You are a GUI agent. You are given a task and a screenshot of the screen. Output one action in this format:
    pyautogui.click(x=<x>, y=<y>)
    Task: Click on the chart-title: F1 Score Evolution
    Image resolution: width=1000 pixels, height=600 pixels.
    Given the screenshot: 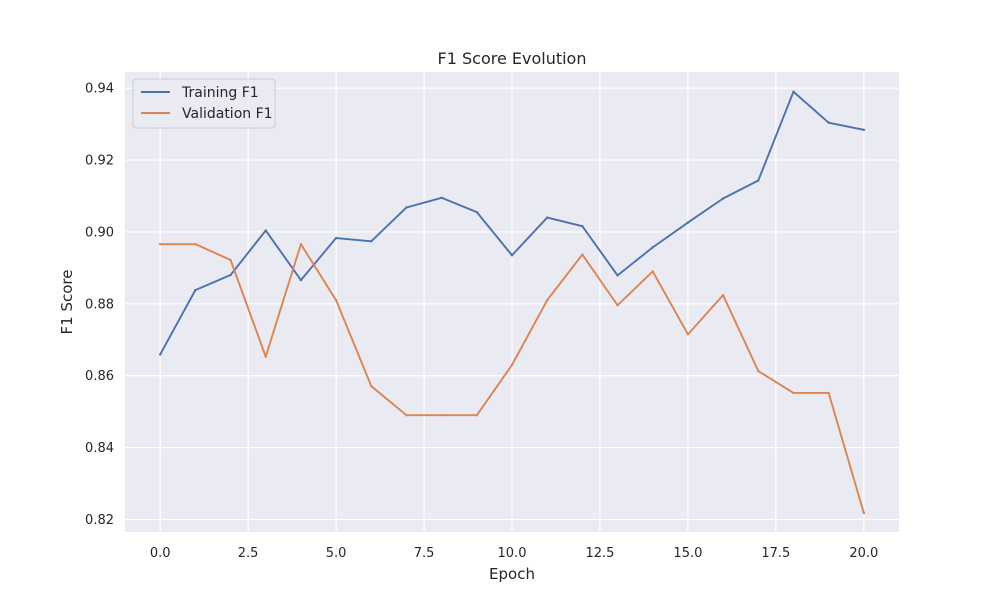 What is the action you would take?
    pyautogui.click(x=512, y=58)
    